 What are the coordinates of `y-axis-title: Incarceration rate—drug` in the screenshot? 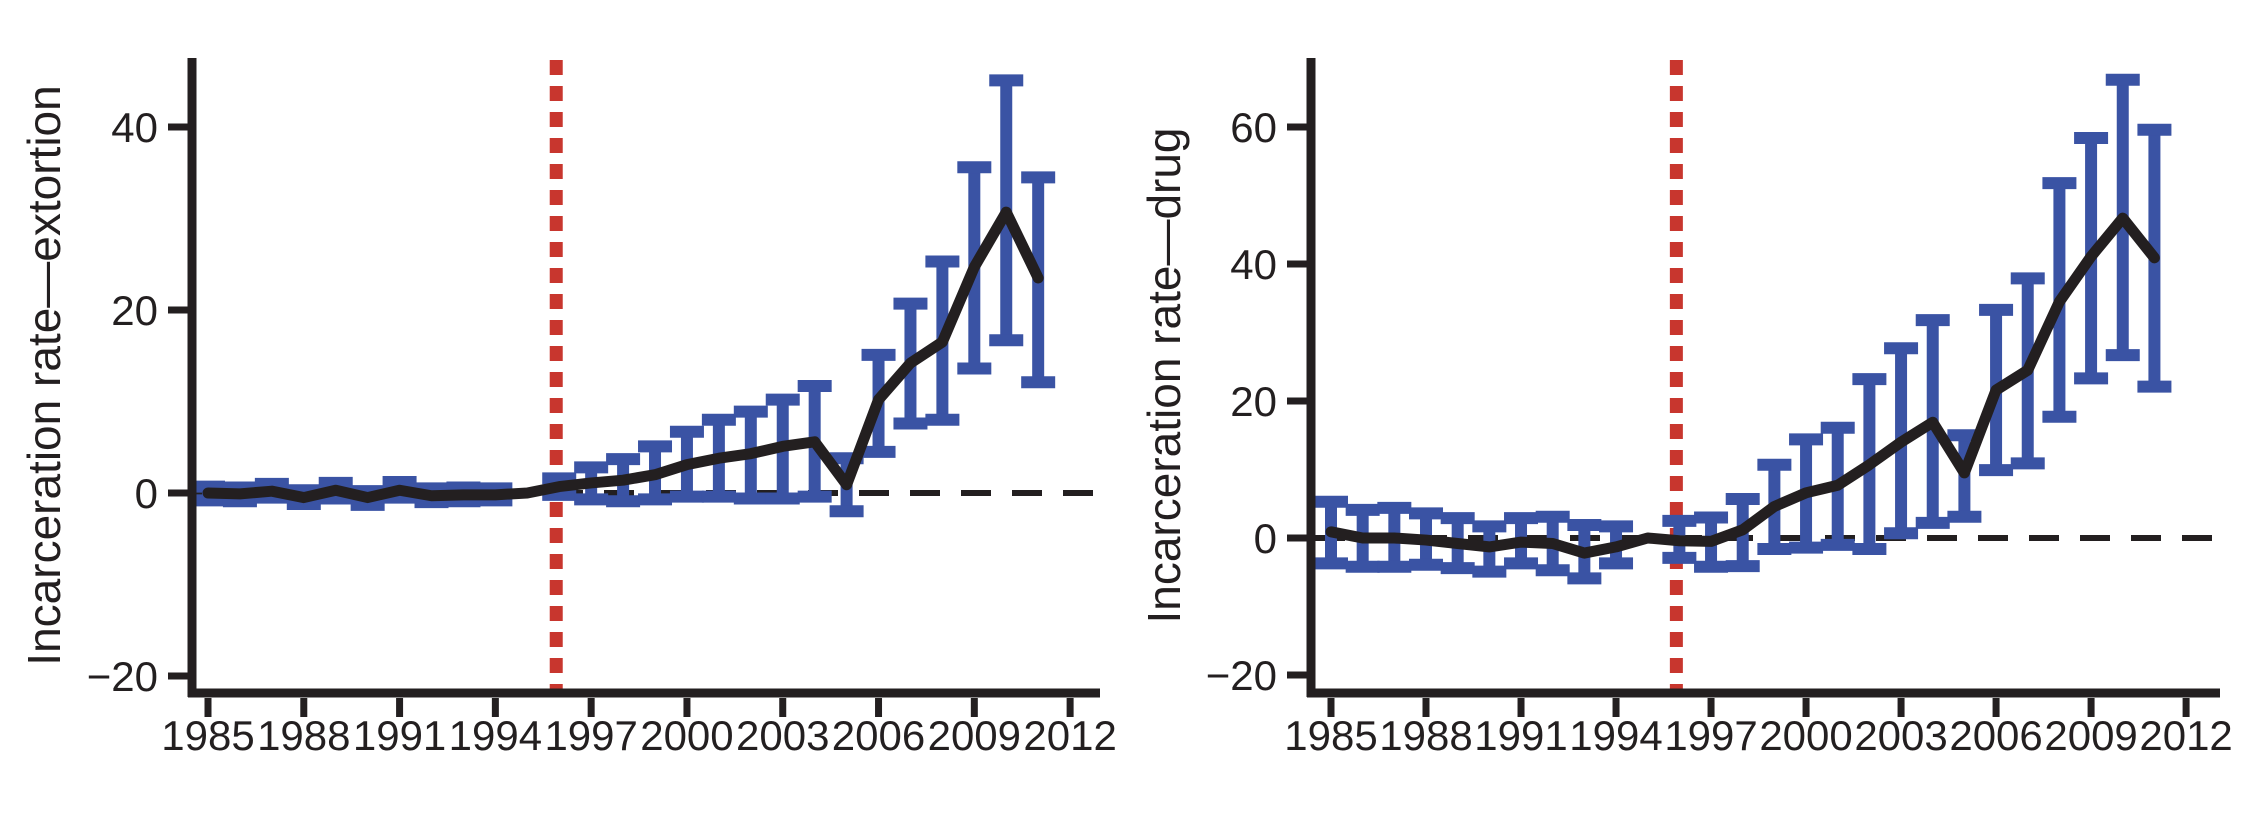 It's located at (1164, 375).